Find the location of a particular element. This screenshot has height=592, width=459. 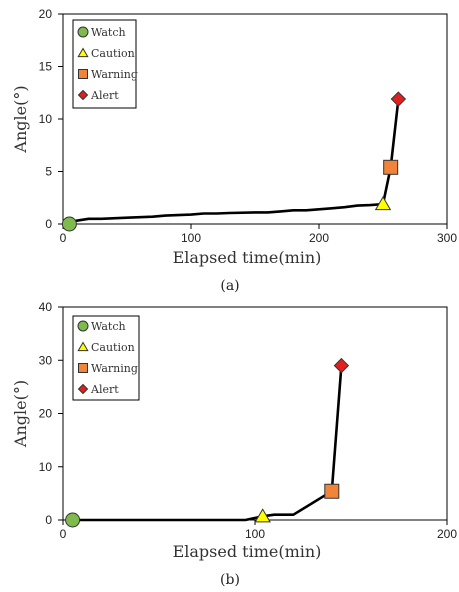

figure-caption: (a) is located at coordinates (229, 286).